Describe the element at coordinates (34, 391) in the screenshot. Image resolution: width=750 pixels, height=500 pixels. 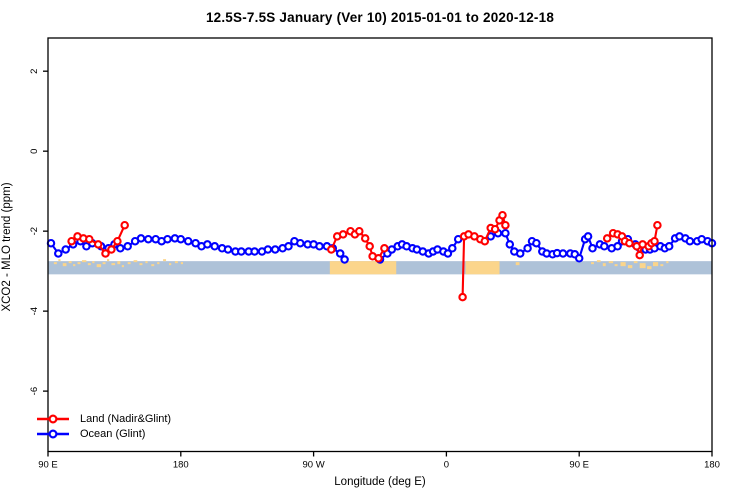
I see `y-tick-label: -6` at that location.